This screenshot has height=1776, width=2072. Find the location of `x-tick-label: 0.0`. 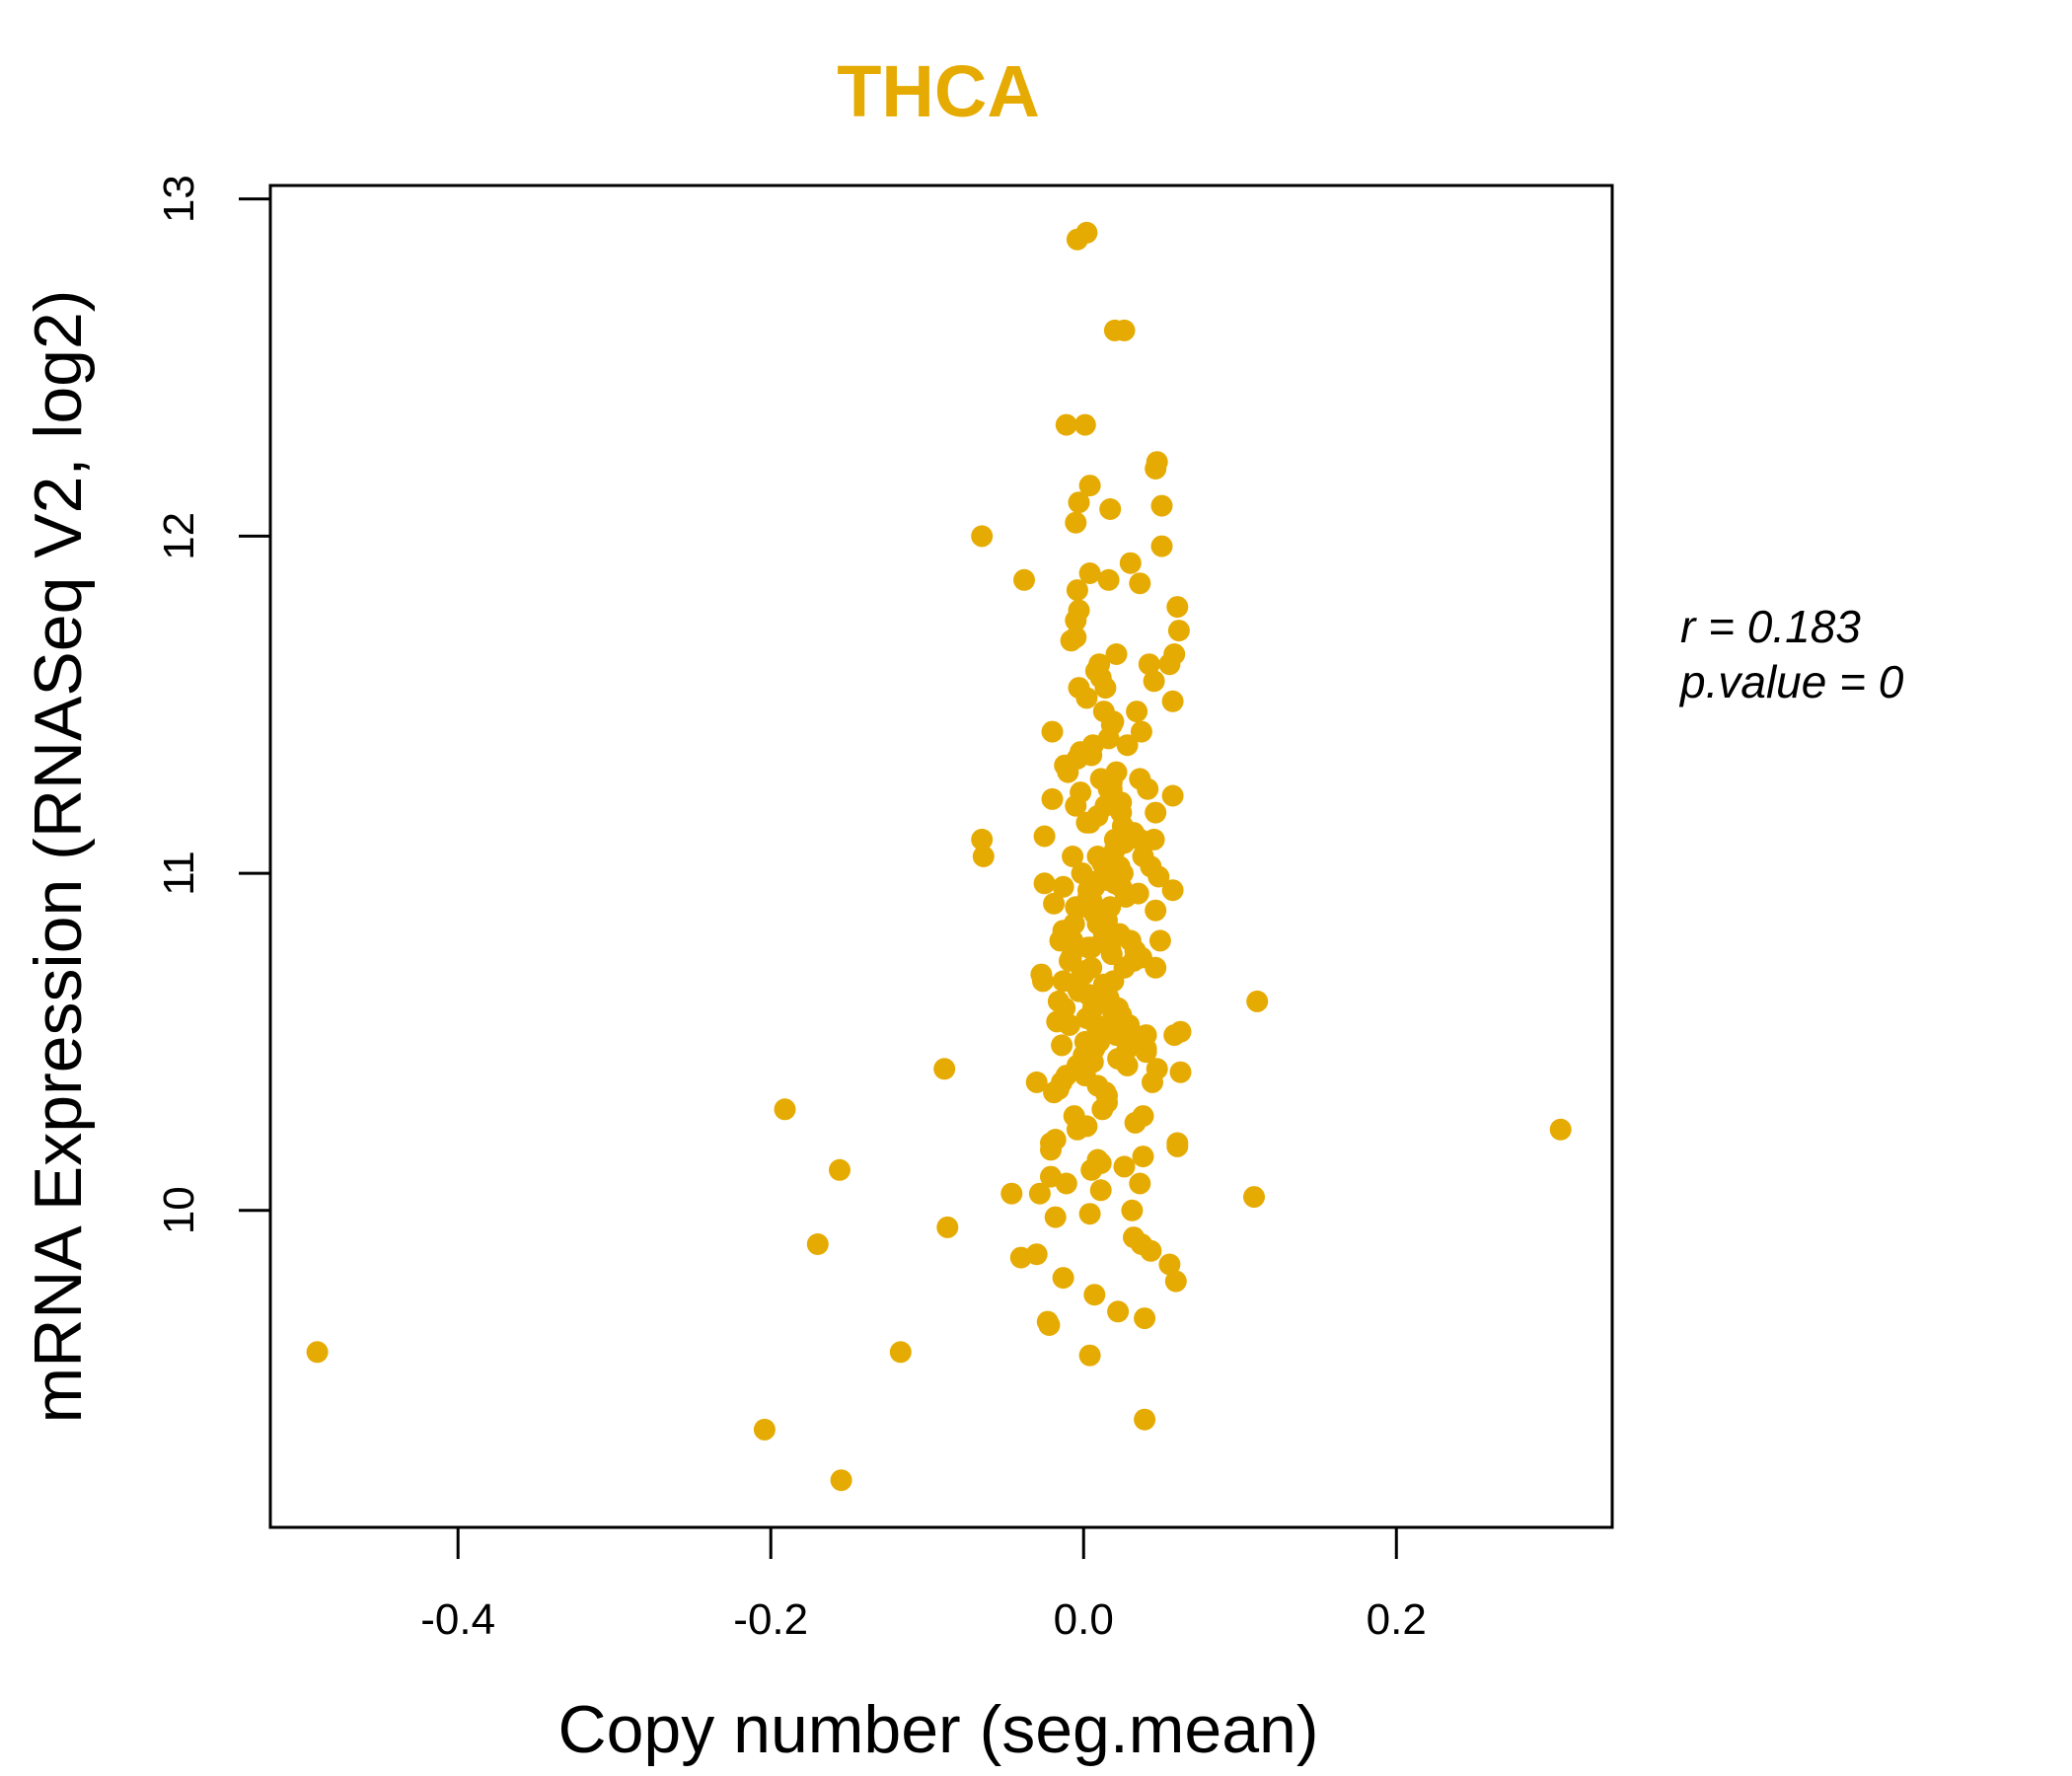

x-tick-label: 0.0 is located at coordinates (1084, 1620).